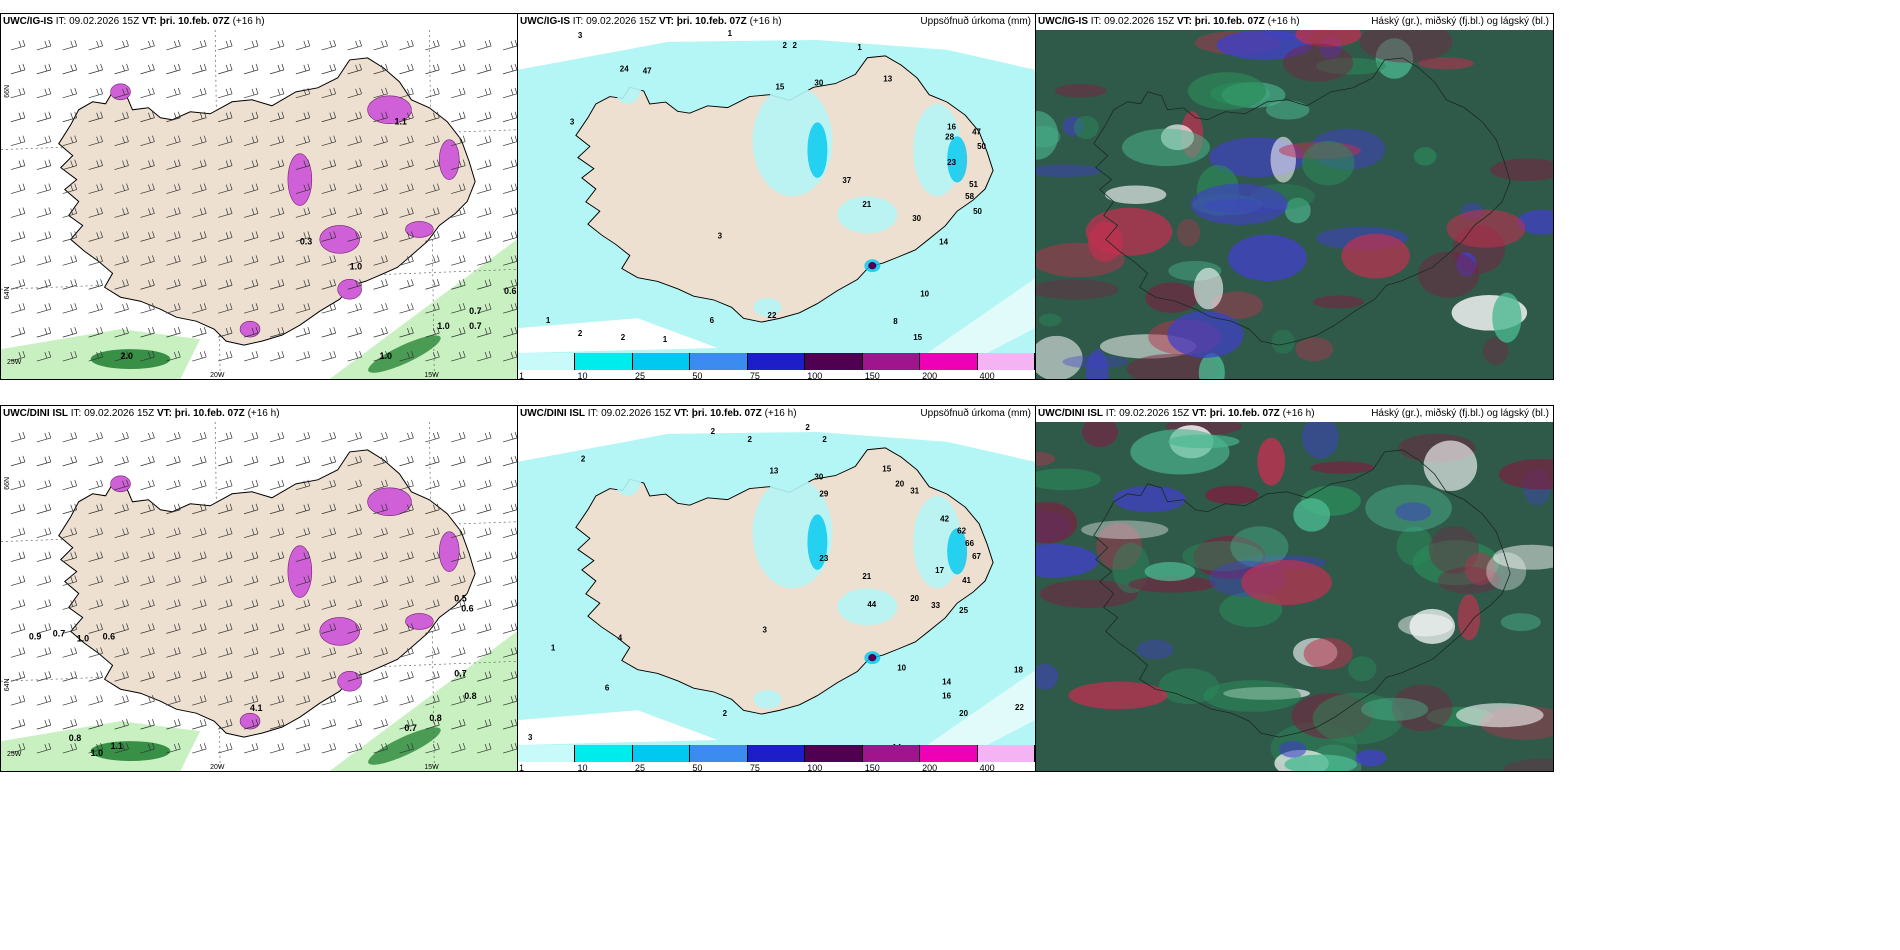 This screenshot has height=950, width=1900. What do you see at coordinates (522, 767) in the screenshot?
I see `colorbar-tick: 1` at bounding box center [522, 767].